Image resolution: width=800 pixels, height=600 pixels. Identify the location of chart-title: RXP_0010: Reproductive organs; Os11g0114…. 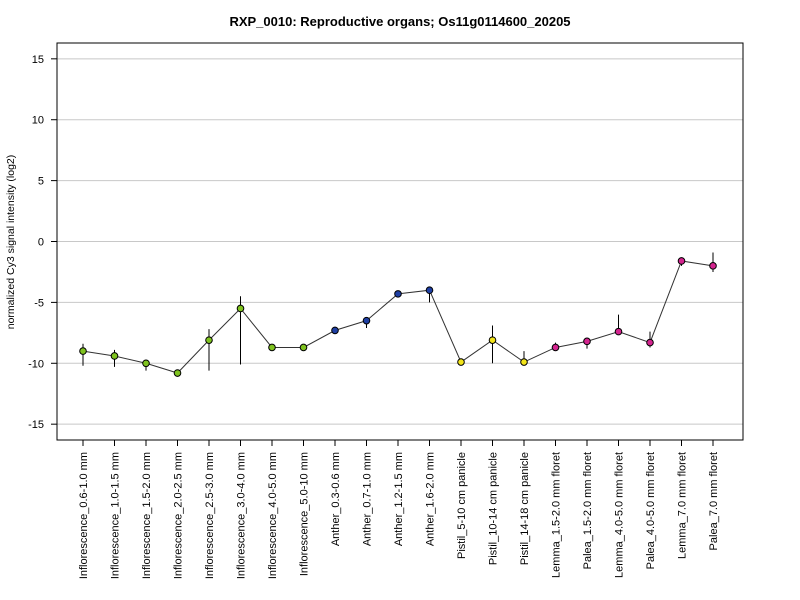
(399, 21).